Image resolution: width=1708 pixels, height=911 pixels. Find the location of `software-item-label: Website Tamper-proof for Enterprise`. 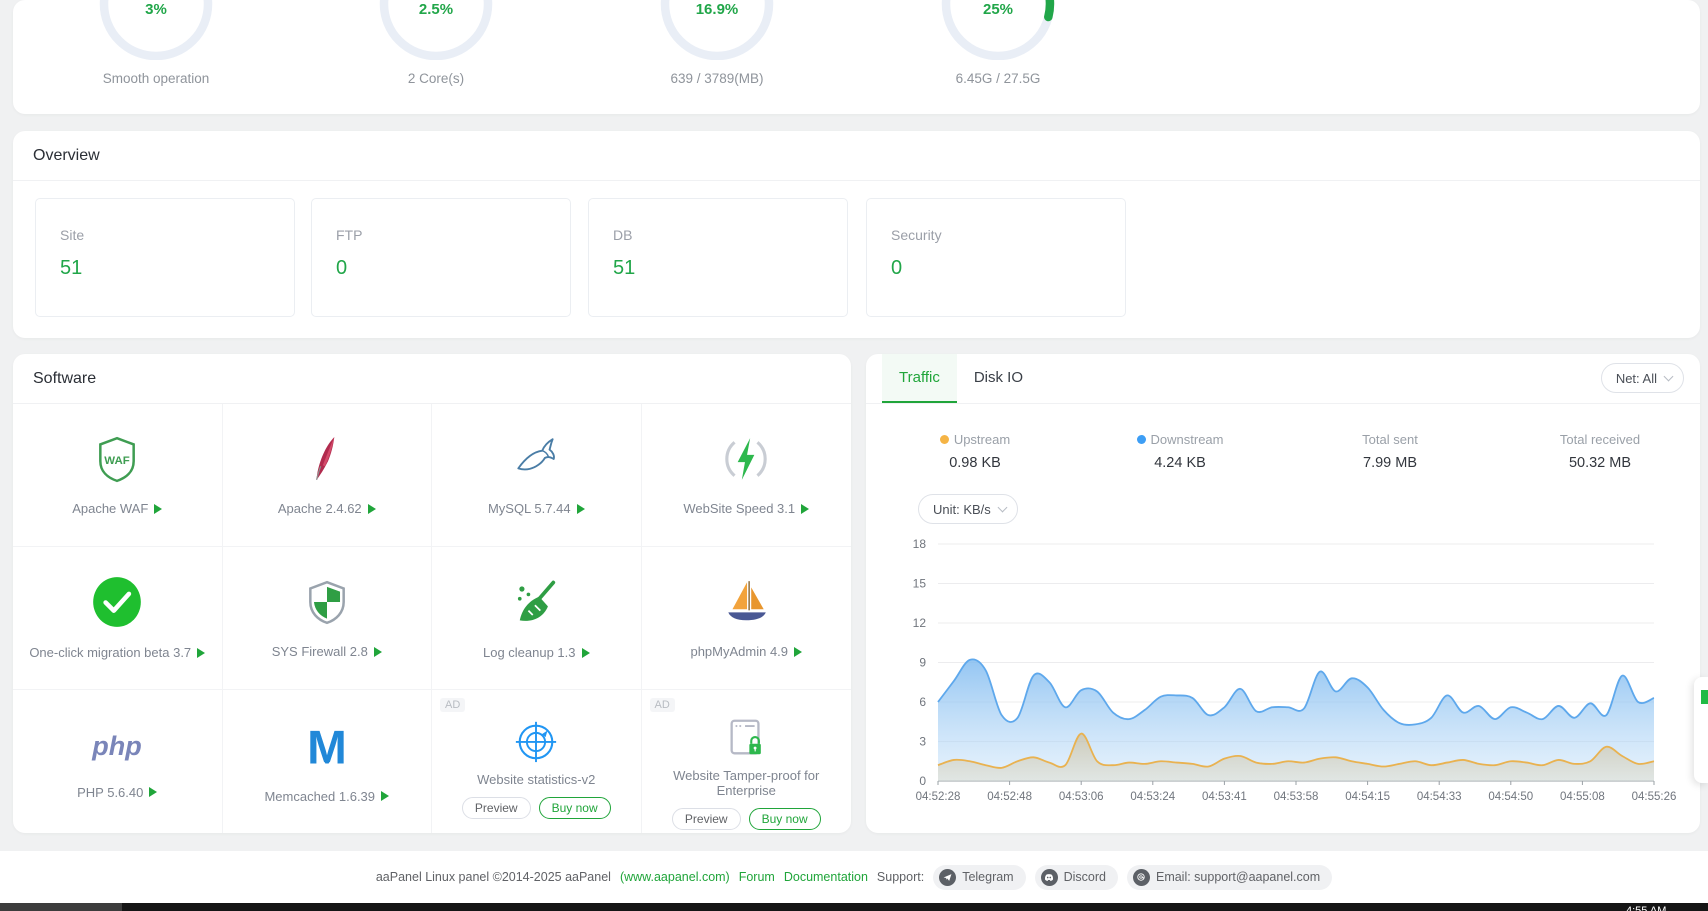

software-item-label: Website Tamper-proof for Enterprise is located at coordinates (746, 783).